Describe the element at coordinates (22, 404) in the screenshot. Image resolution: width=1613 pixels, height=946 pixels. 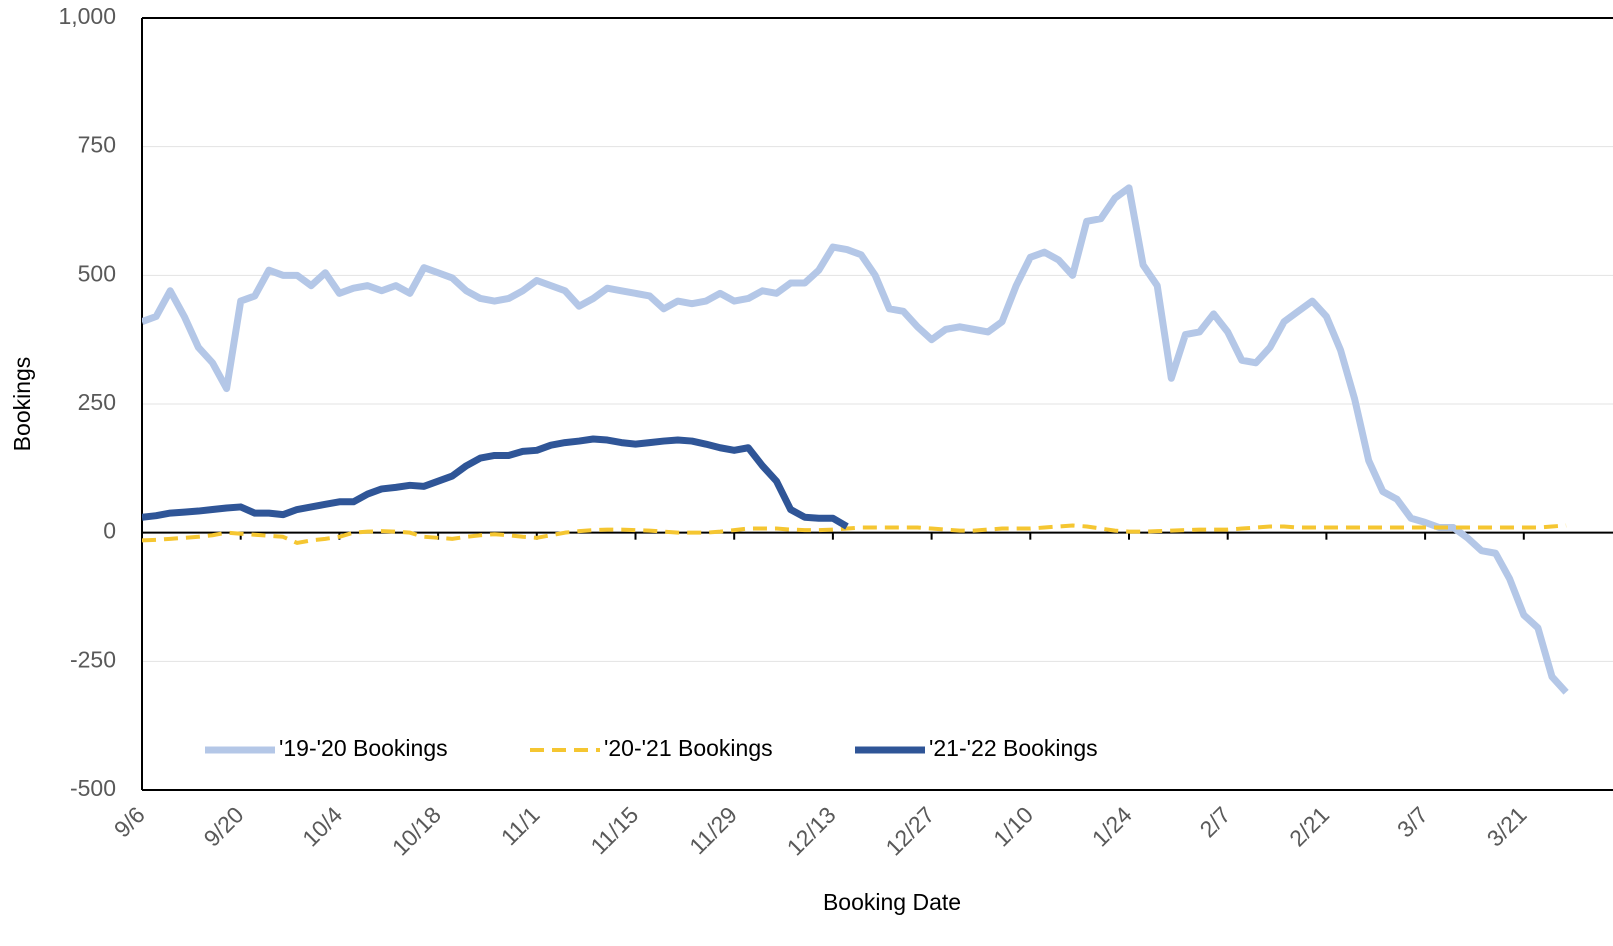
I see `y-axis-label: Bookings` at that location.